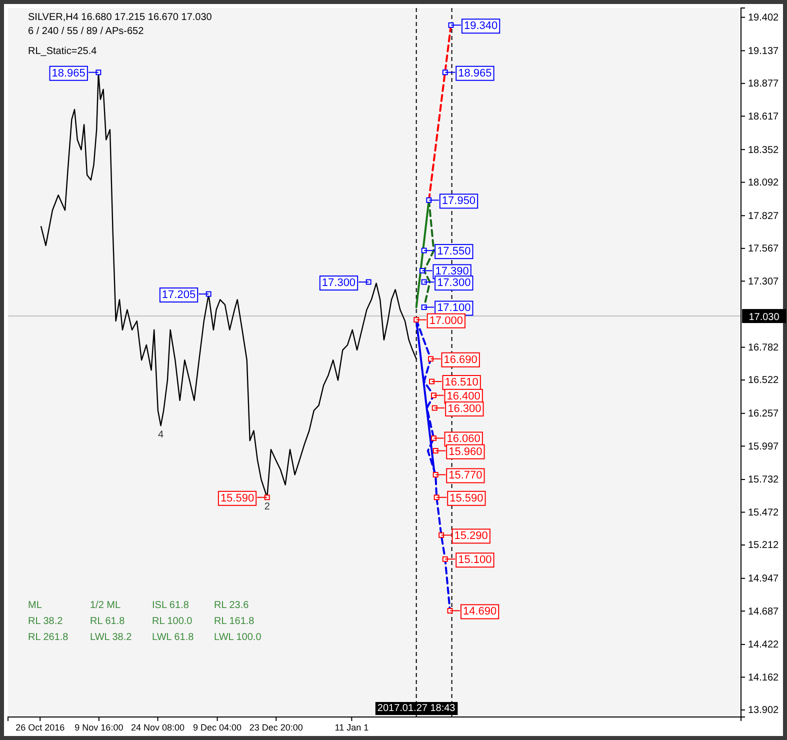  Describe the element at coordinates (764, 249) in the screenshot. I see `y-tick-label: 17.567` at that location.